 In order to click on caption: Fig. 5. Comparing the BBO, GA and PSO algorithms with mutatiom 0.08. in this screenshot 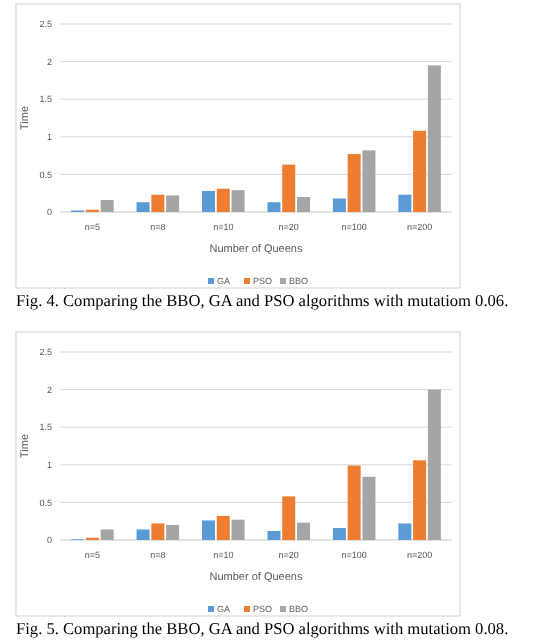, I will do `click(262, 629)`.